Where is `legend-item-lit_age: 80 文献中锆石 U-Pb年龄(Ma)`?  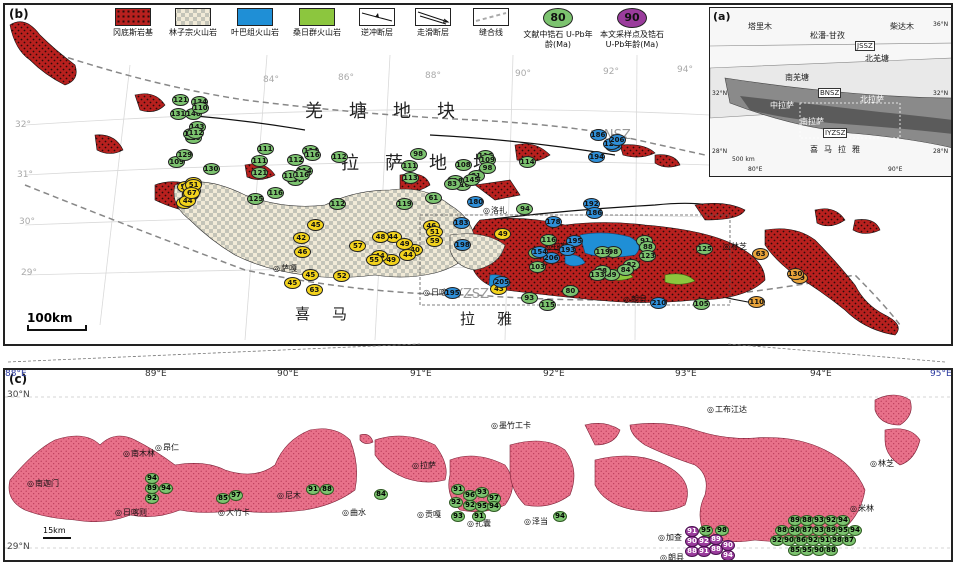 legend-item-lit_age: 80 文献中锆石 U-Pb年龄(Ma) is located at coordinates (558, 29).